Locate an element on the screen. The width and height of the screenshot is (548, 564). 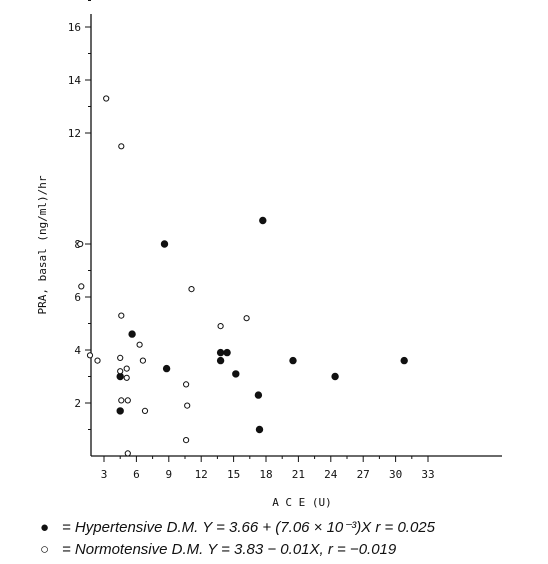
x-tick-label: 9 is located at coordinates (168, 474).